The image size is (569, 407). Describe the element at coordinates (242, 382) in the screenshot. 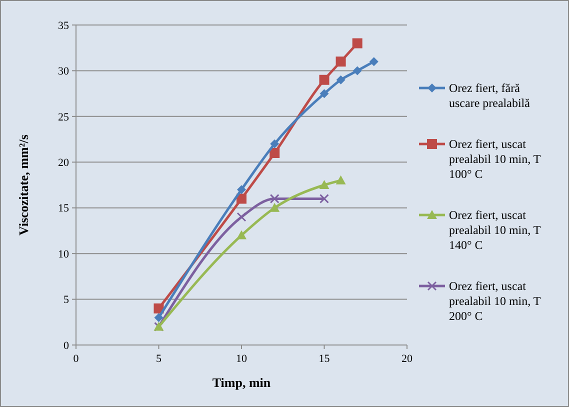

I see `x-axis-title: Timp, min` at that location.